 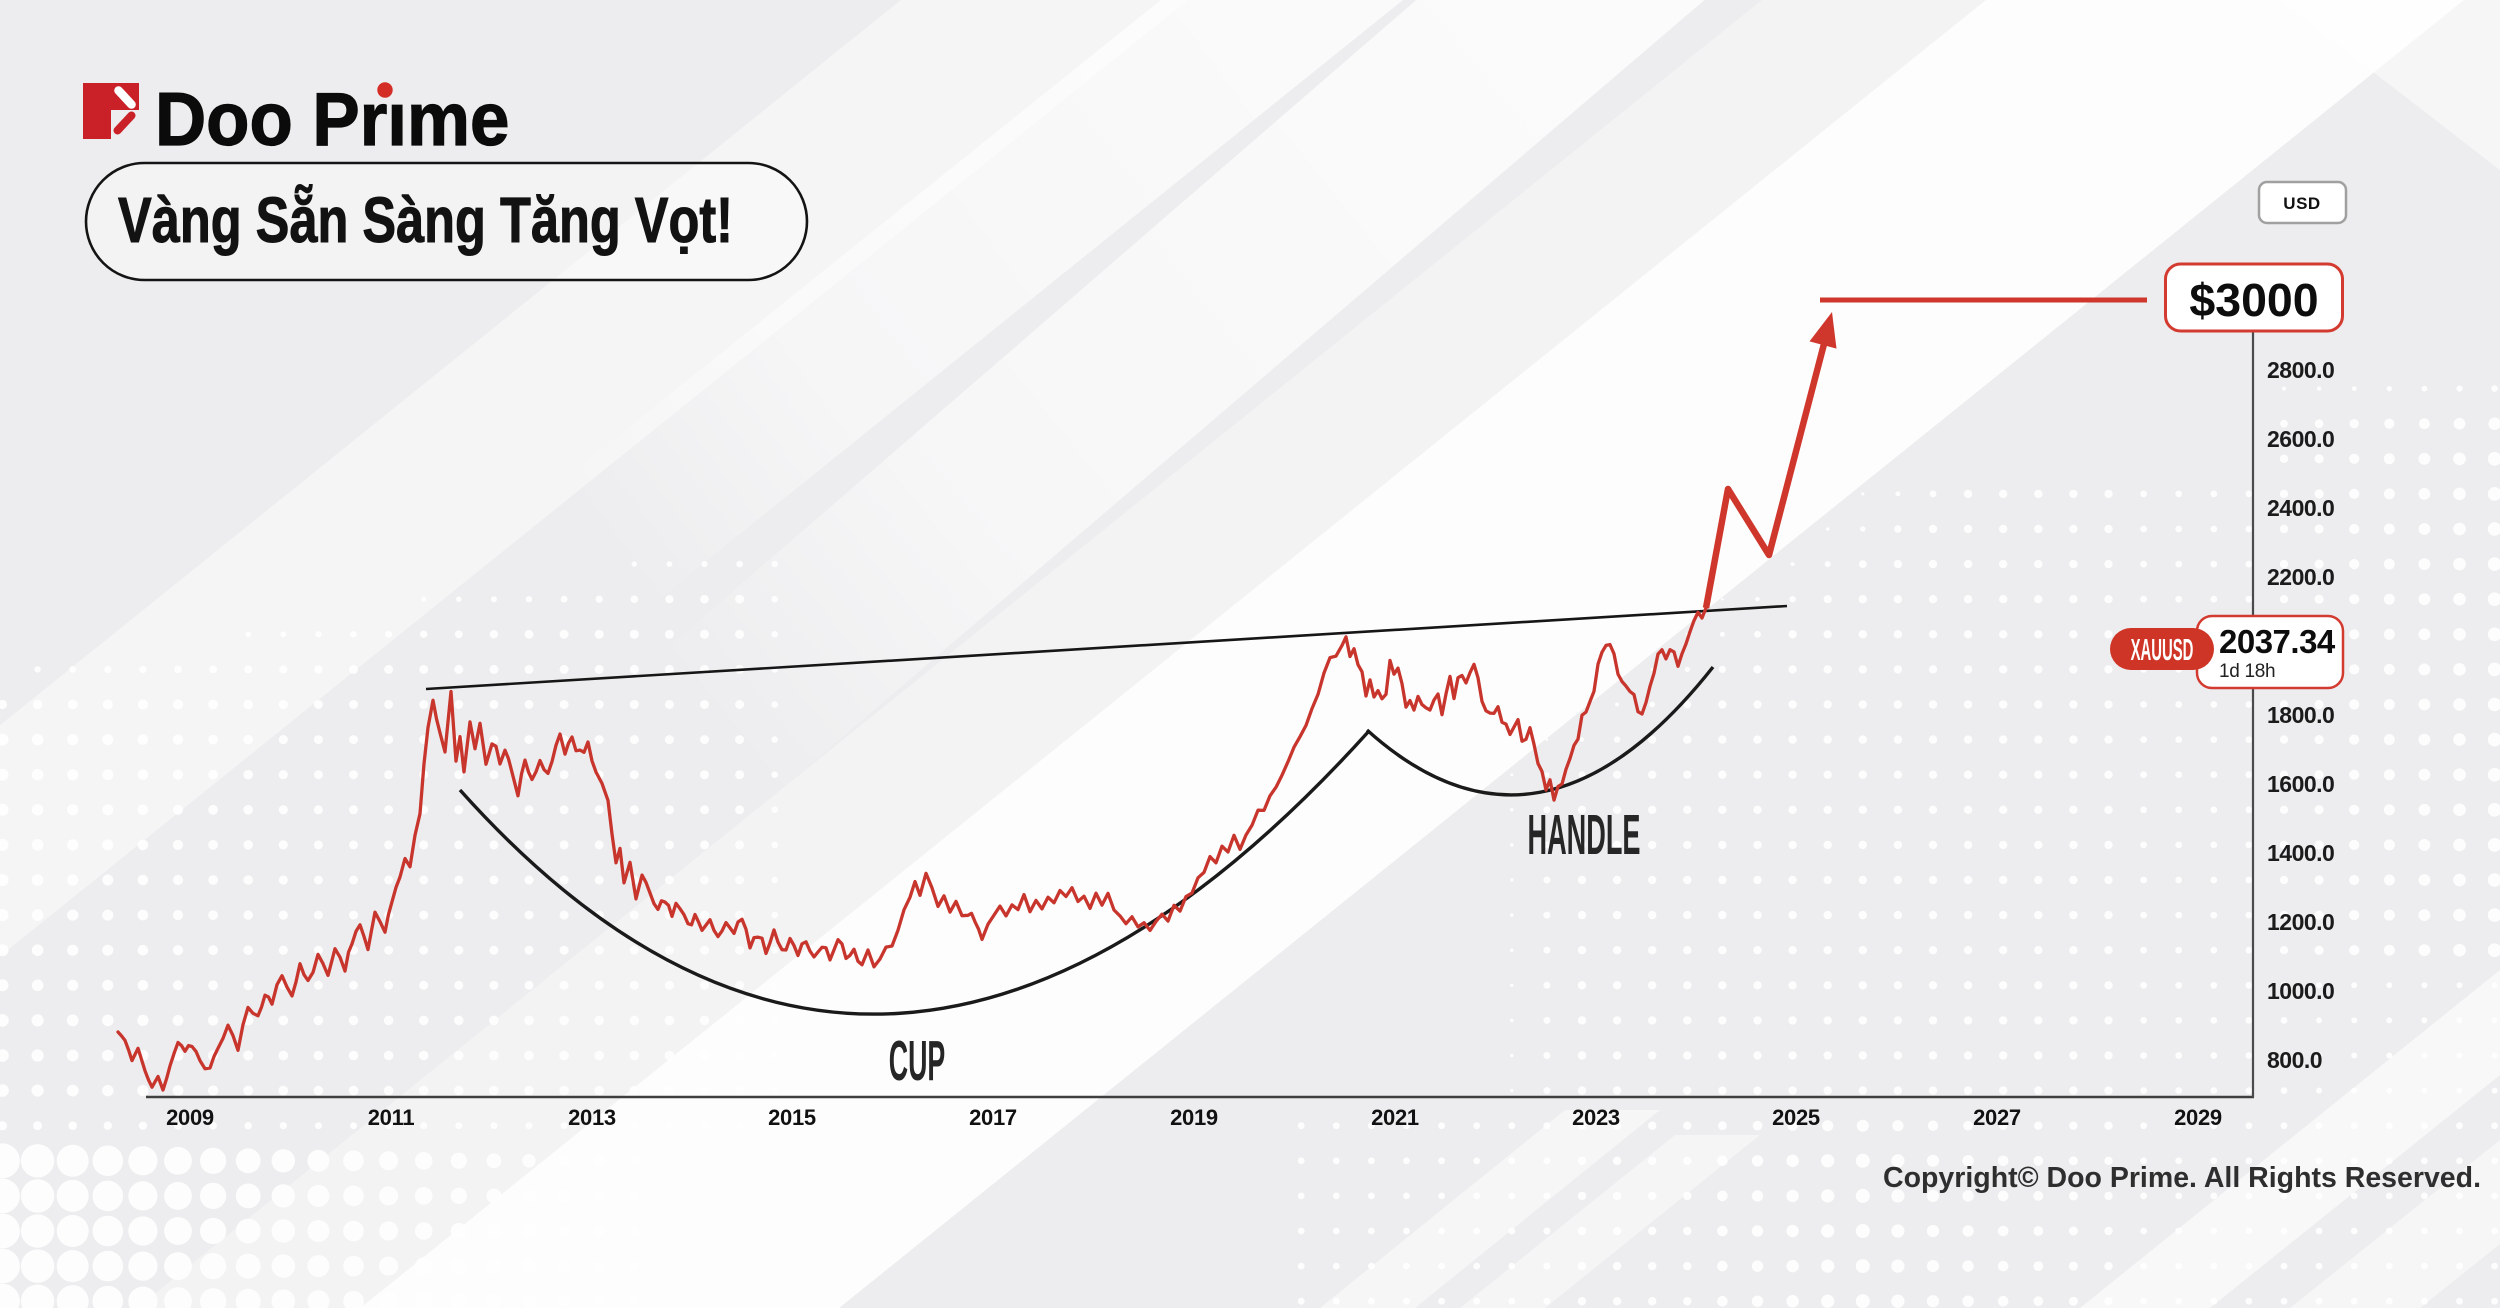 What do you see at coordinates (2300, 439) in the screenshot?
I see `svg-text: 2600.0` at bounding box center [2300, 439].